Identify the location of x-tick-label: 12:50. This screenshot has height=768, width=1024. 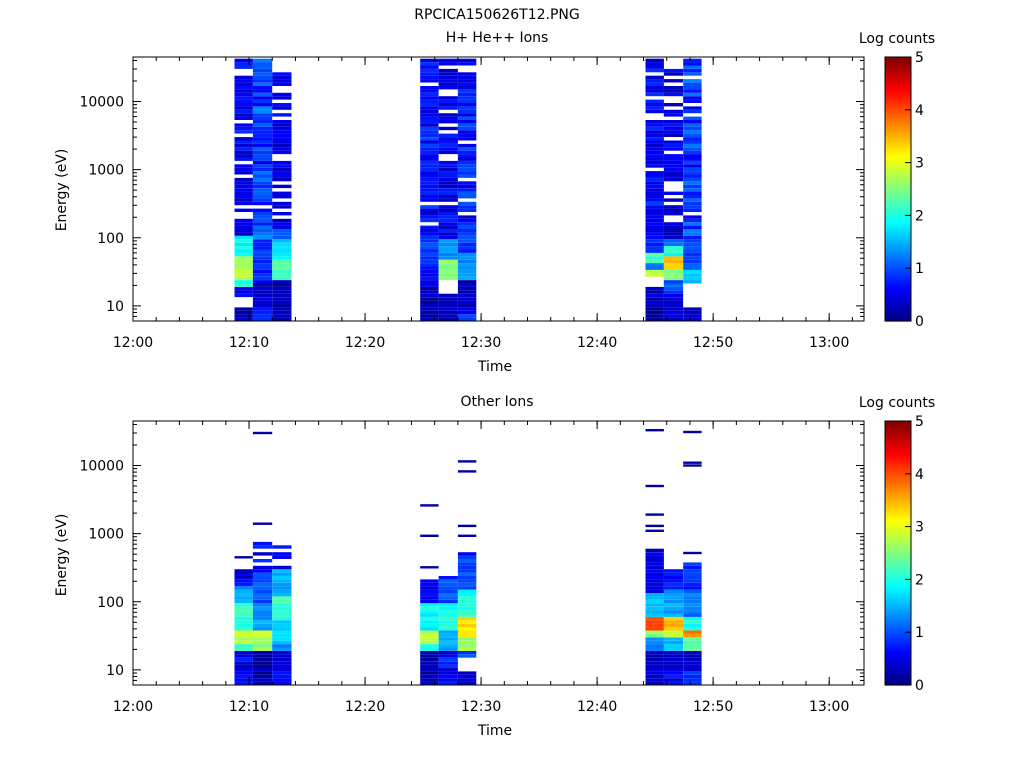
(713, 707).